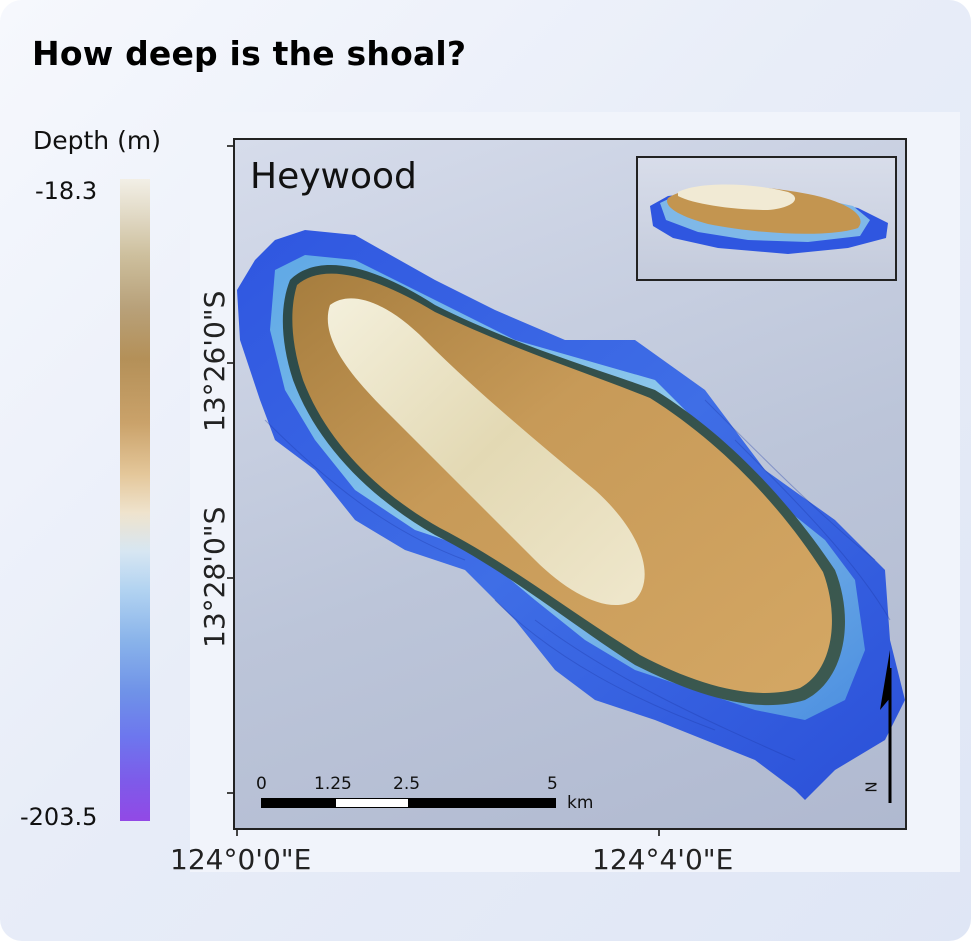 This screenshot has width=971, height=941. What do you see at coordinates (886, 726) in the screenshot?
I see `north-arrow-icon` at bounding box center [886, 726].